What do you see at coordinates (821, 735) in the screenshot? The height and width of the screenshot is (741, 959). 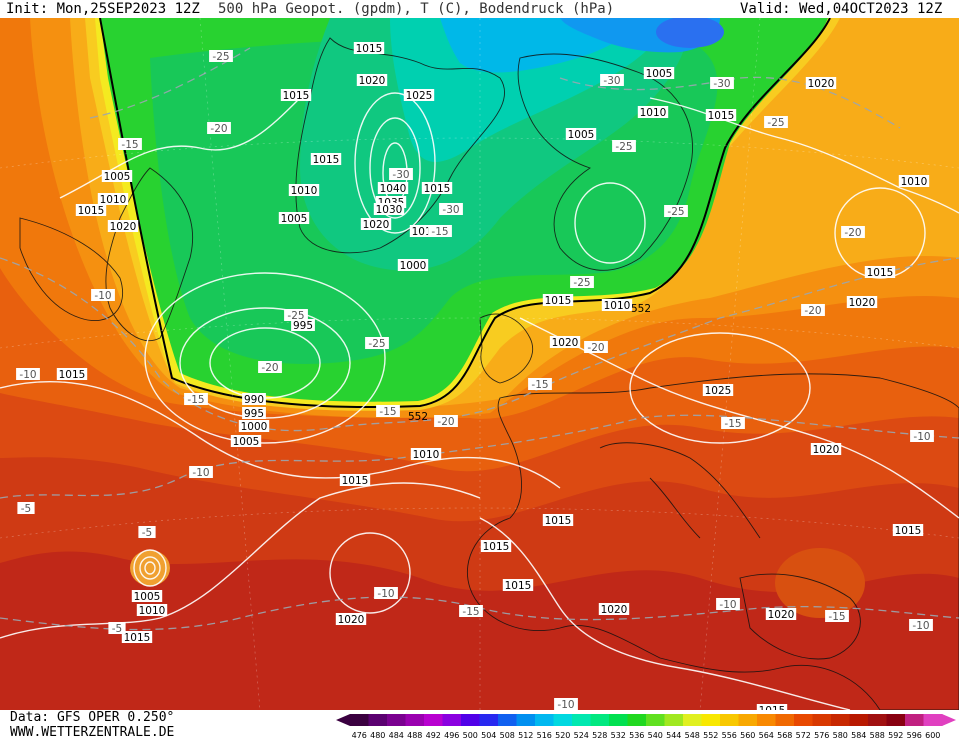 I see `colorbar-tick-label: 576` at bounding box center [821, 735].